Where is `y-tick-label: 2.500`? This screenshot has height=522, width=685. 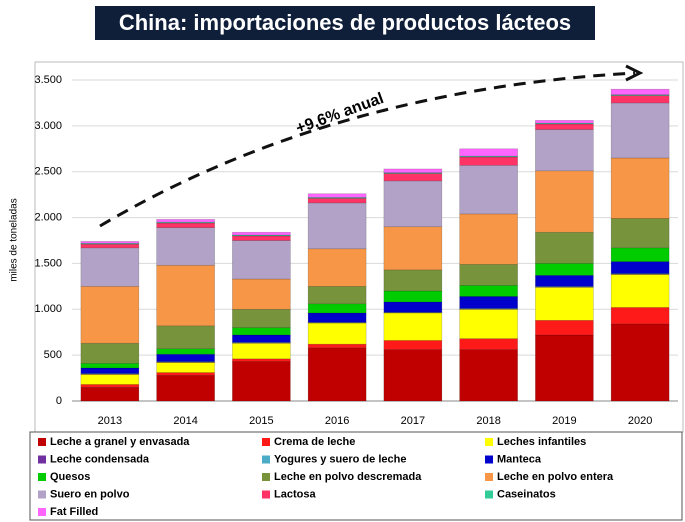 y-tick-label: 2.500 is located at coordinates (48, 172).